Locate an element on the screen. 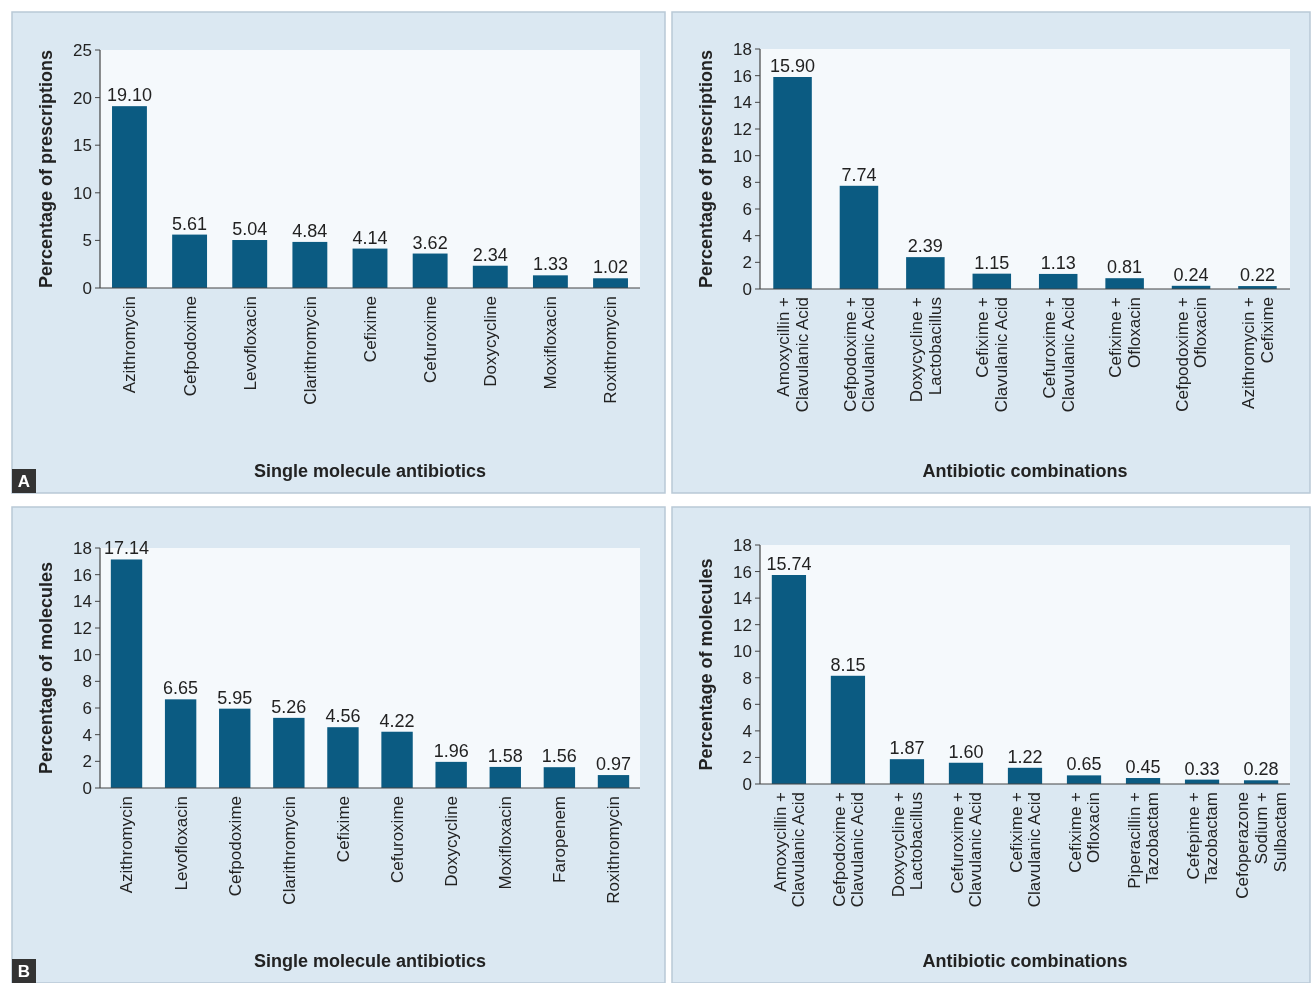  x-tick-label: Cefixime + Ofloxacin is located at coordinates (1125, 337).